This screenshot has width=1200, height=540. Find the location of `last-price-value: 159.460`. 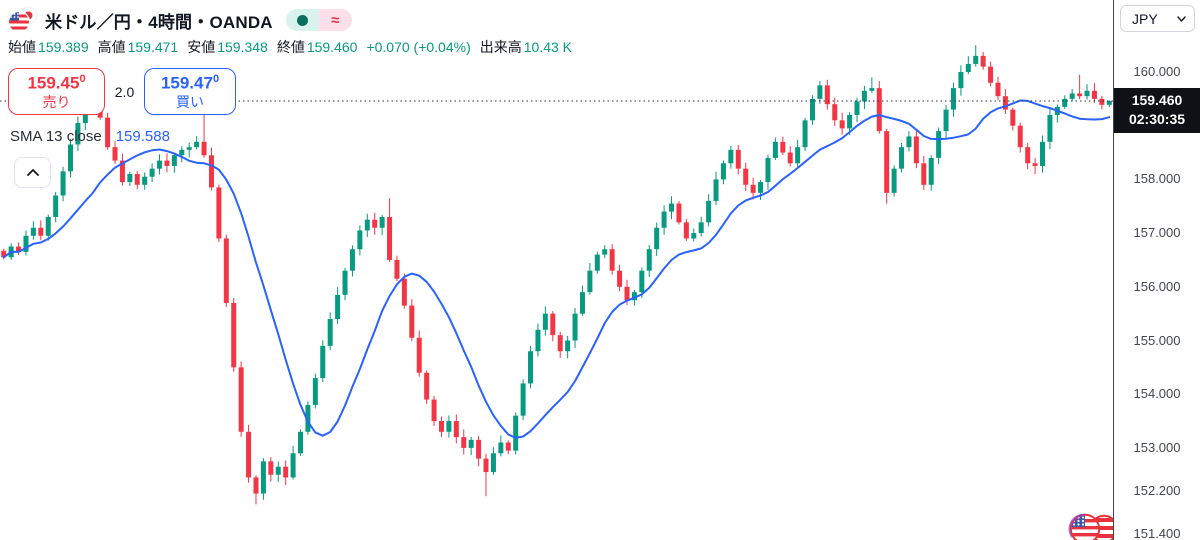

last-price-value: 159.460 is located at coordinates (1157, 99).